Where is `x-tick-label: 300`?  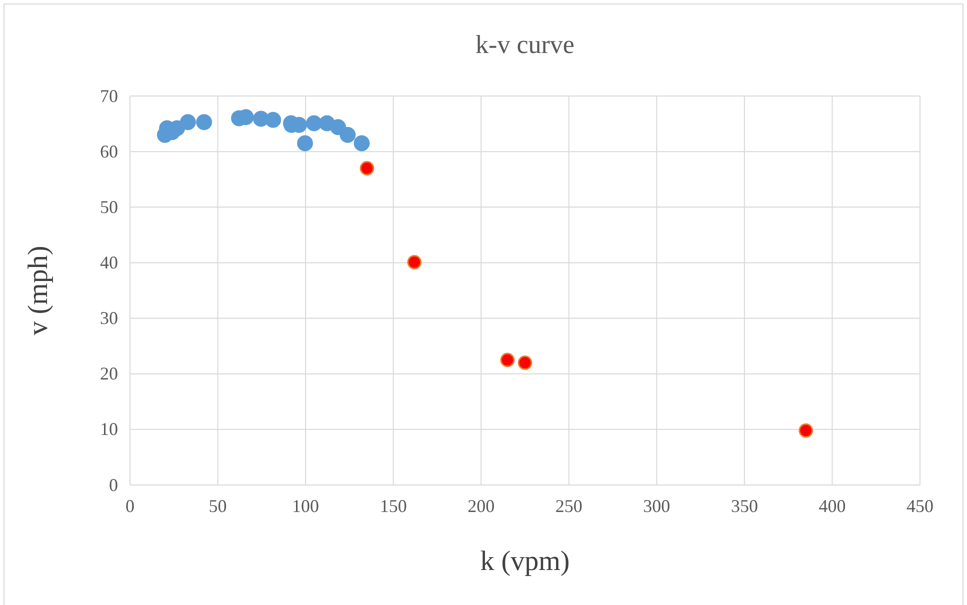
x-tick-label: 300 is located at coordinates (656, 506).